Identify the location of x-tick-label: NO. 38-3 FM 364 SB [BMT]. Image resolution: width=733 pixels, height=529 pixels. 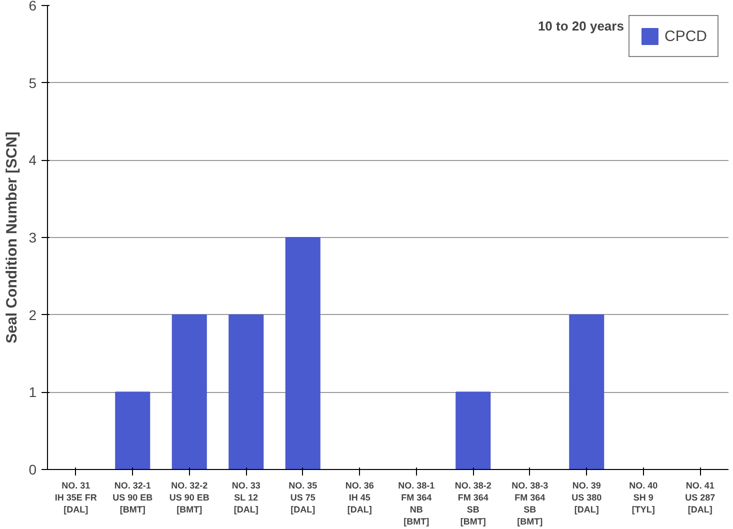
(530, 503).